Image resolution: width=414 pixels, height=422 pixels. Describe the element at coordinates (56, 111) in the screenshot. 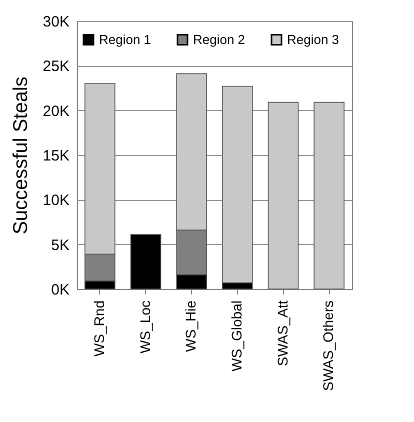

I see `y-tick-label: 20K` at that location.